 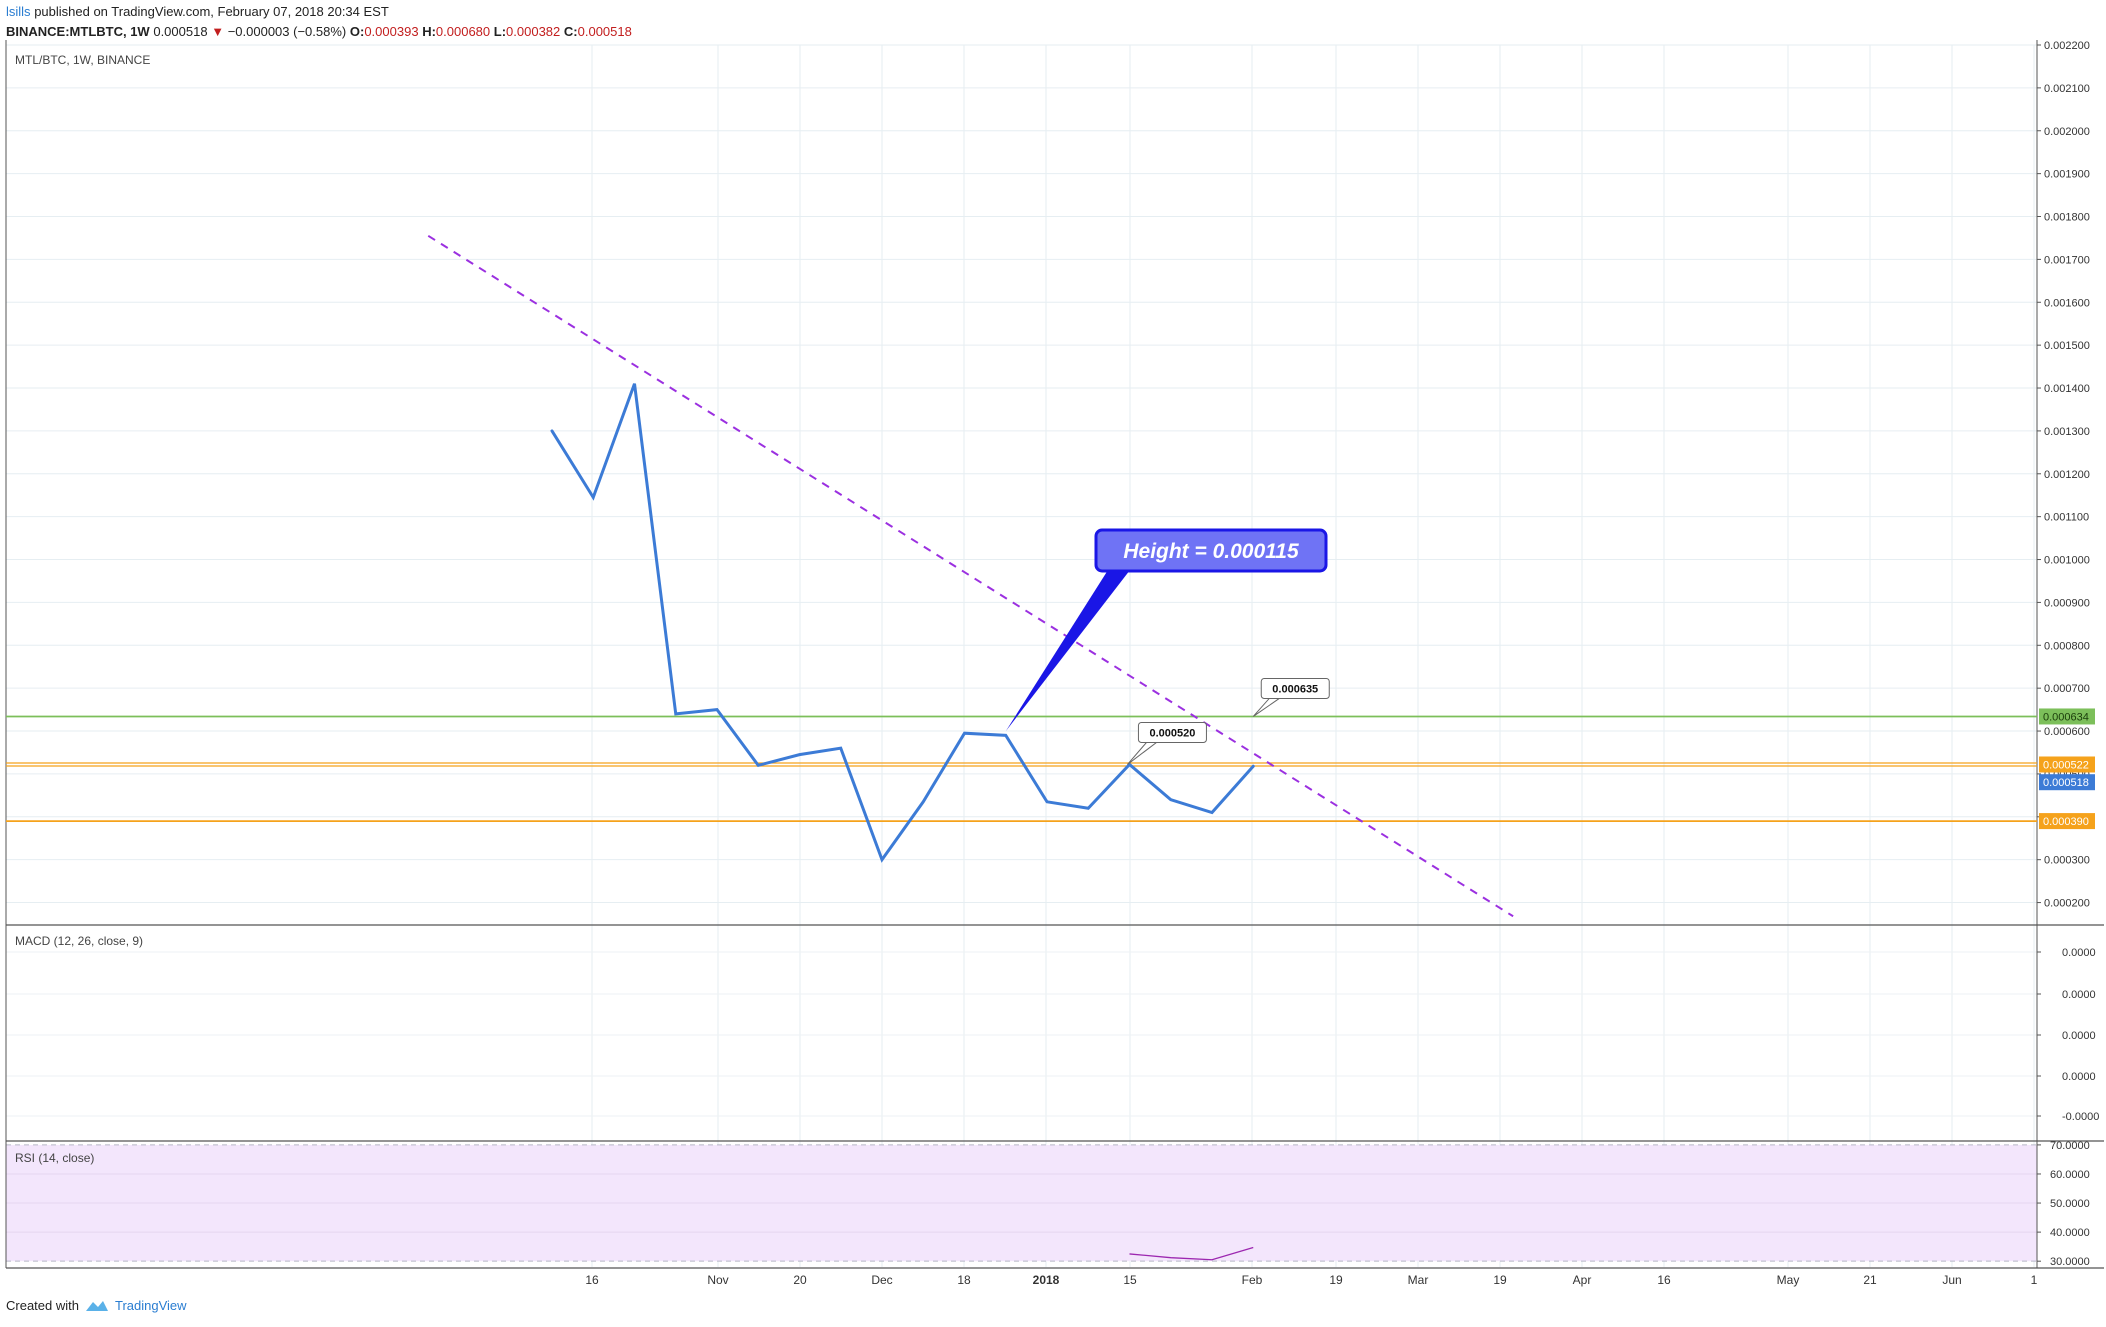 I want to click on callout-0635-box, so click(x=1295, y=688).